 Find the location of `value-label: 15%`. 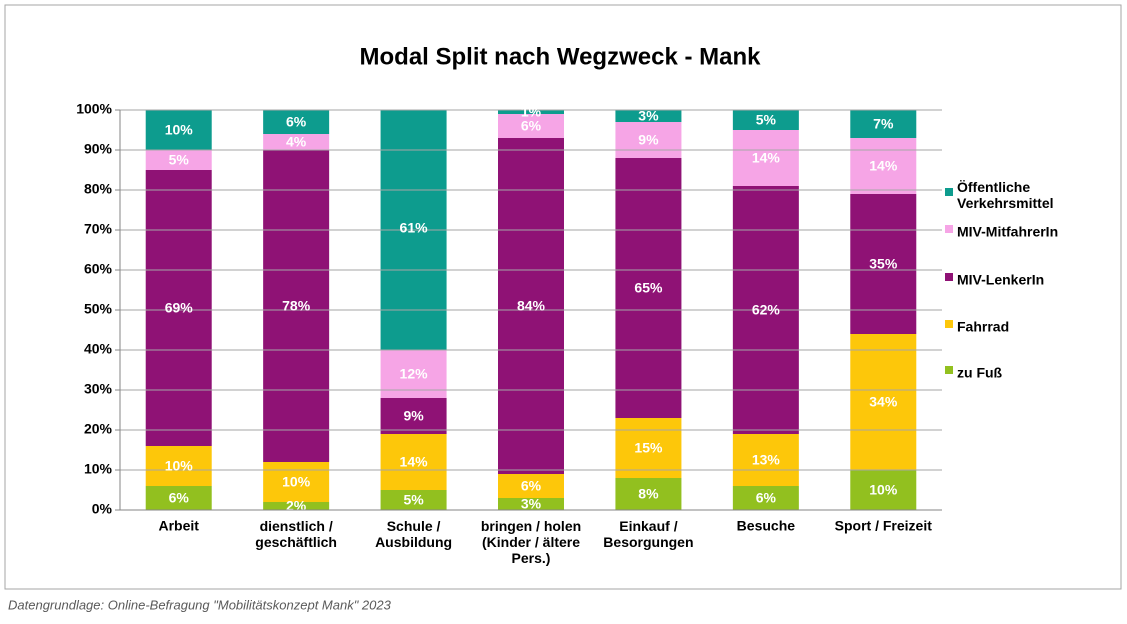

value-label: 15% is located at coordinates (648, 448).